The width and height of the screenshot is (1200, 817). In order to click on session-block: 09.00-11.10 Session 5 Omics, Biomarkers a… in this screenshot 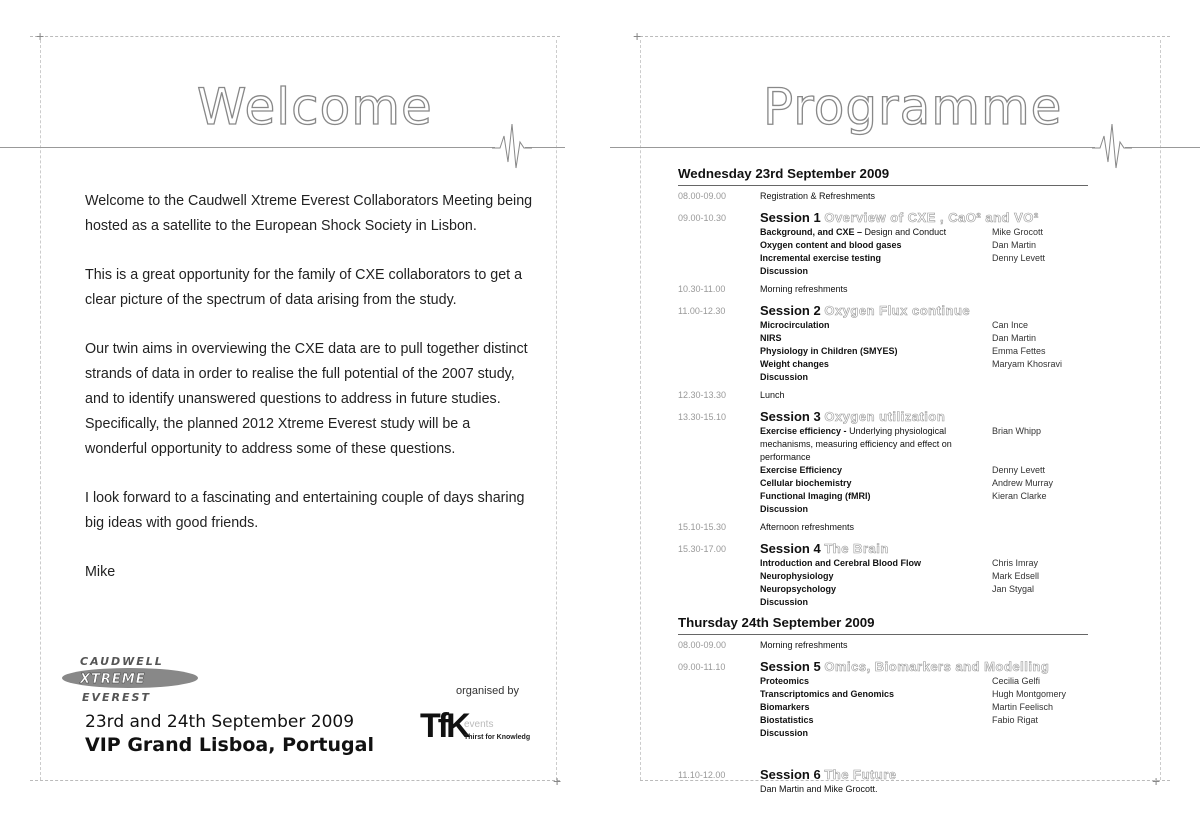, I will do `click(883, 699)`.